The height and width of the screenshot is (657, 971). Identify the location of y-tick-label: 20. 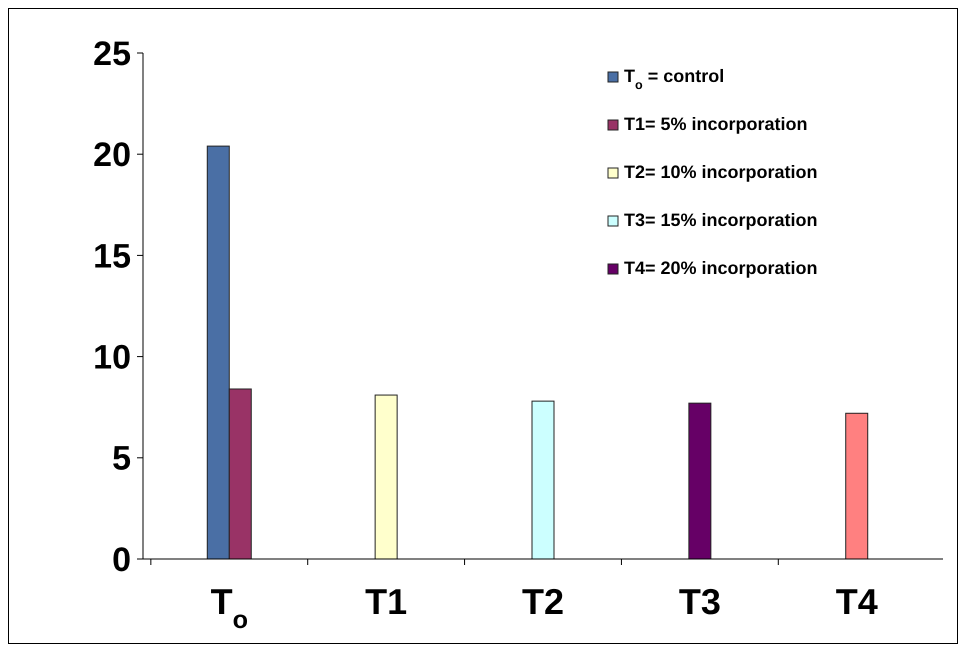
(112, 155).